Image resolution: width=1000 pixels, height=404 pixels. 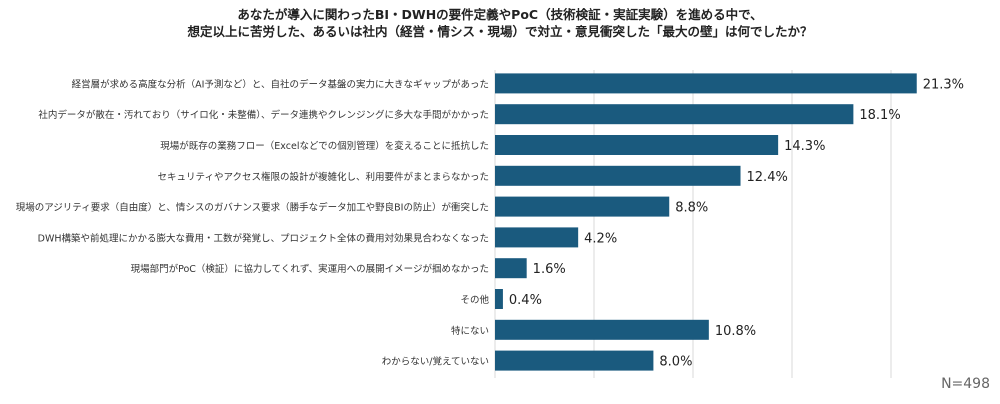 I want to click on data-label: 8.0%, so click(x=675, y=362).